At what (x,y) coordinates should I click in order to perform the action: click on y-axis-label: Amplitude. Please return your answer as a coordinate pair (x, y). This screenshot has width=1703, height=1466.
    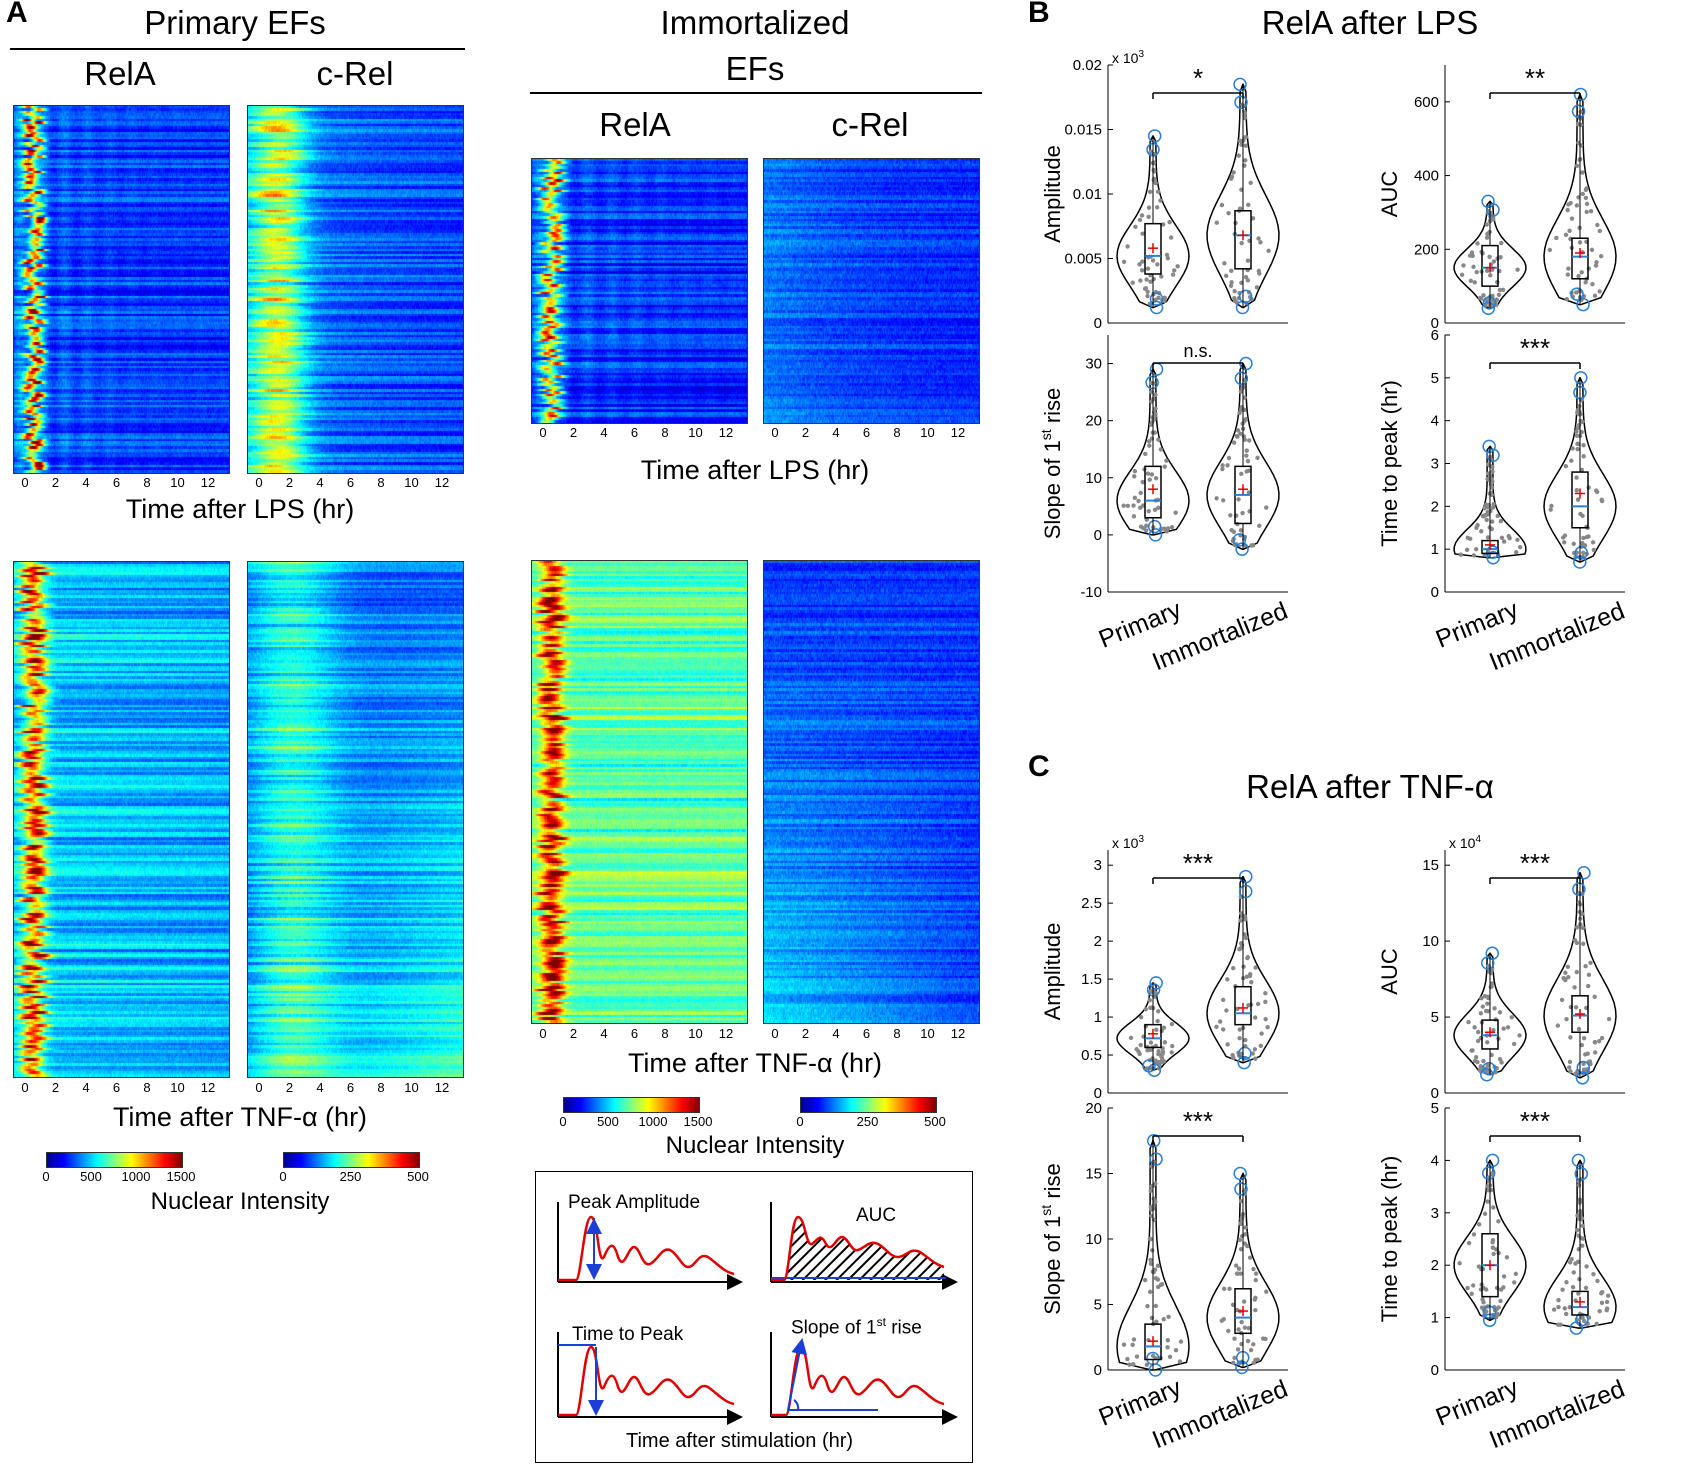
    Looking at the image, I should click on (1052, 194).